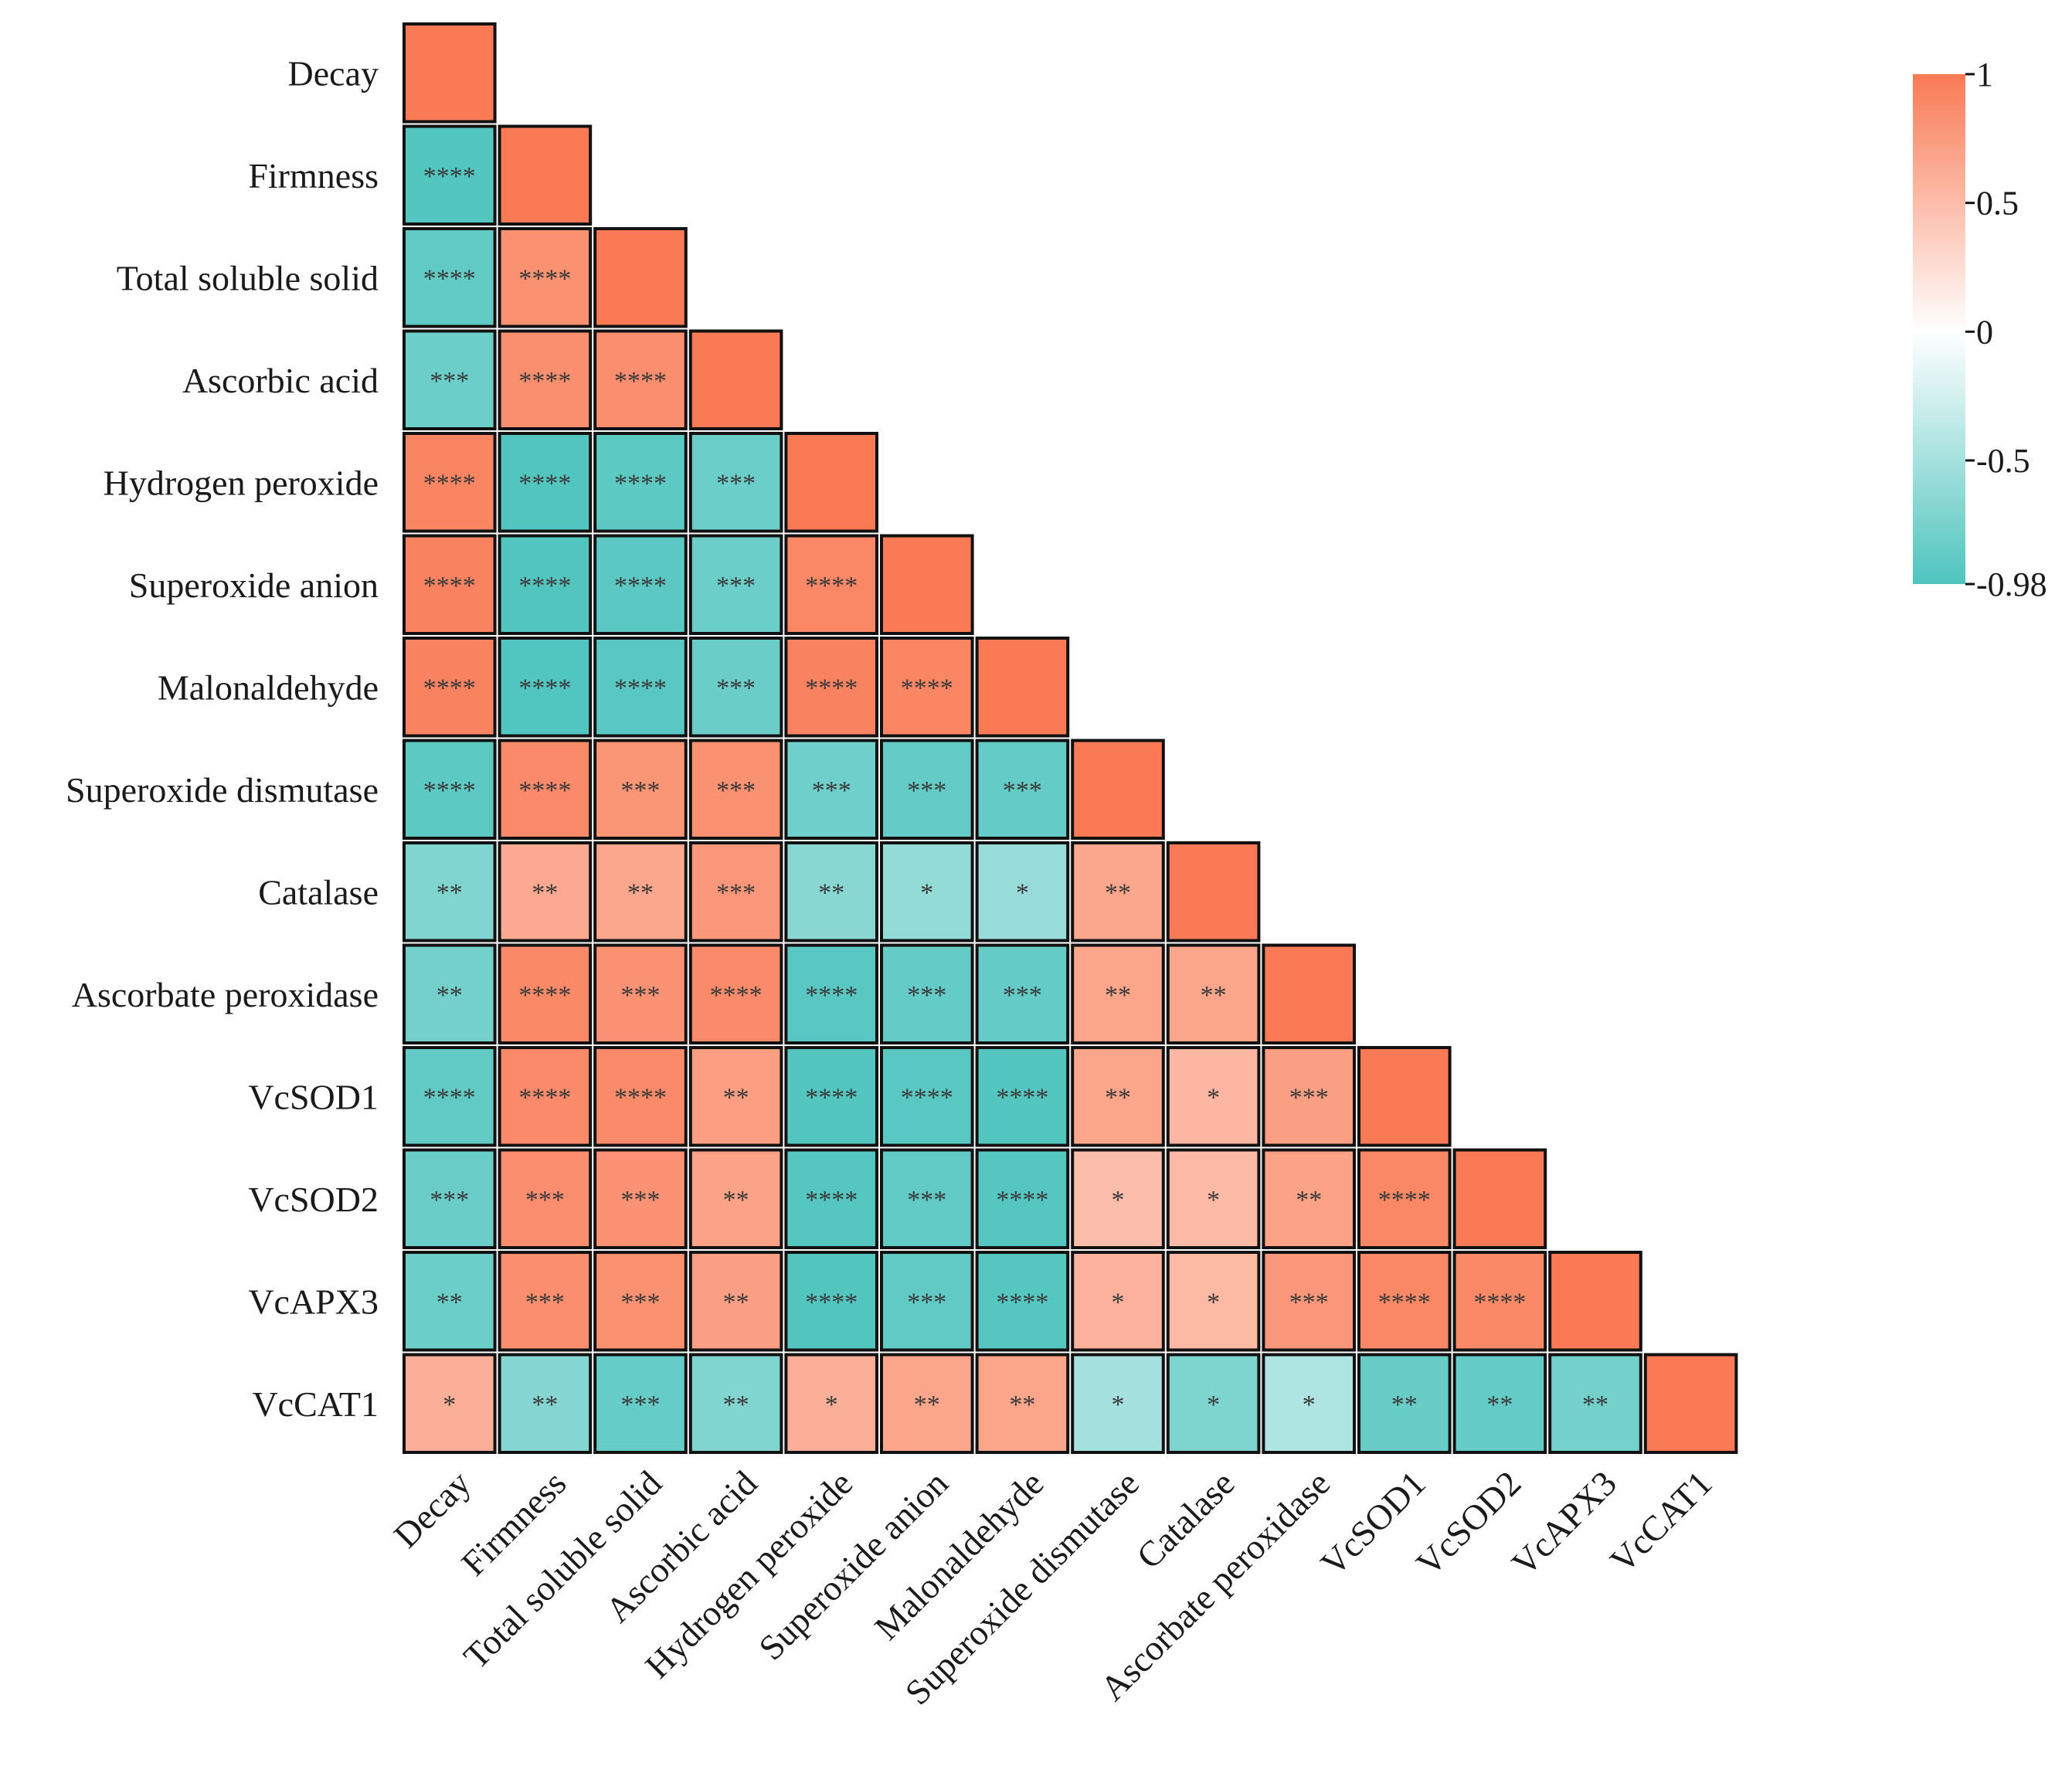 Image resolution: width=2072 pixels, height=1773 pixels. I want to click on colorbar-tick-label-1: 0.5, so click(1997, 203).